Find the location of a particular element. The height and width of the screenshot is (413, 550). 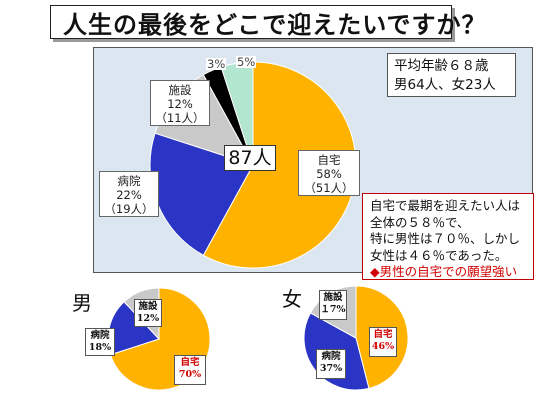

female-hospital-pct: 37% is located at coordinates (331, 368).